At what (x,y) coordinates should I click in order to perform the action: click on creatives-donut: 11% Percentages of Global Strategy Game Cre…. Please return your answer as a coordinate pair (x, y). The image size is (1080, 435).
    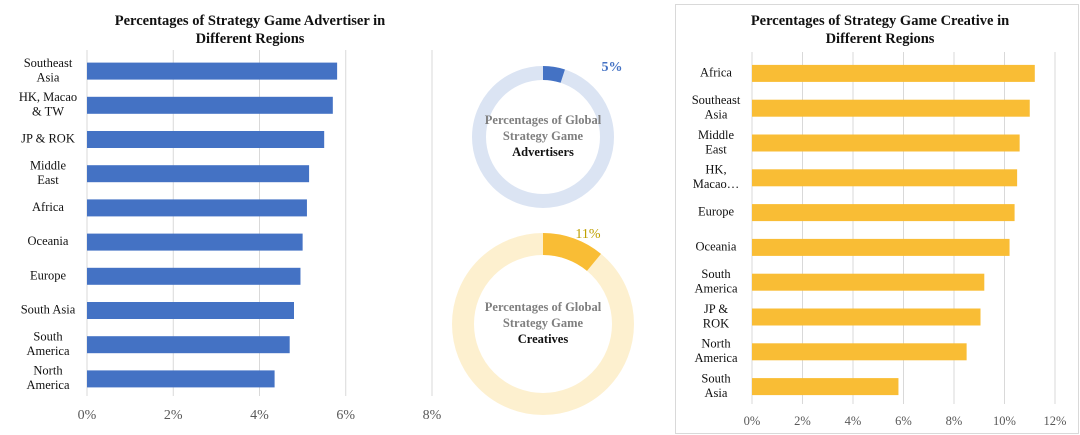
    Looking at the image, I should click on (543, 321).